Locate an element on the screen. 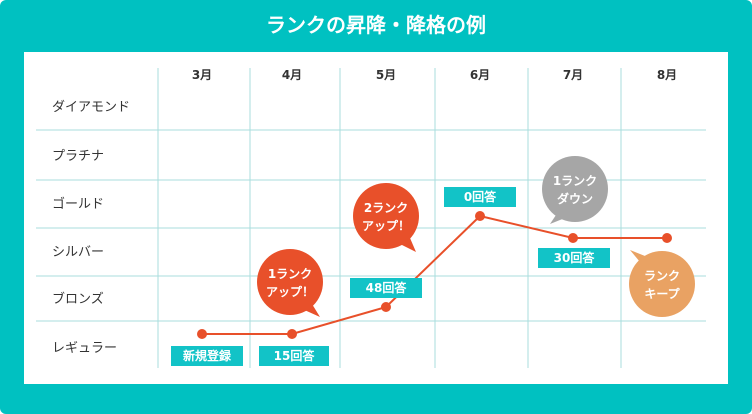 Image resolution: width=752 pixels, height=414 pixels. count-tag-label: 0回答 is located at coordinates (480, 196).